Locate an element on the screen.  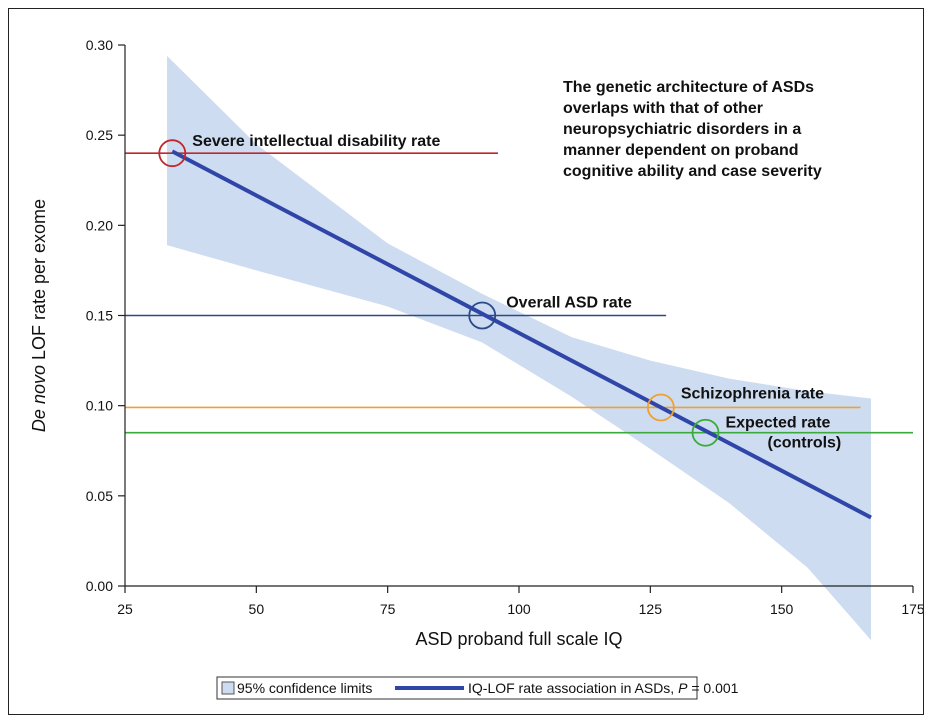
y-tick-label-5: 0.25 is located at coordinates (99, 135).